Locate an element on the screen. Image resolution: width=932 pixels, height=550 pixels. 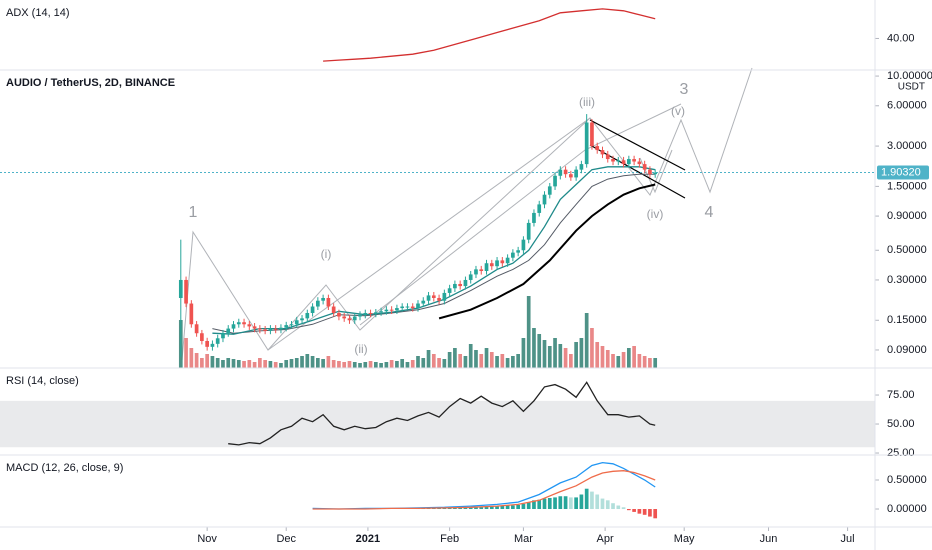
x-tick-label: Apr is located at coordinates (605, 539).